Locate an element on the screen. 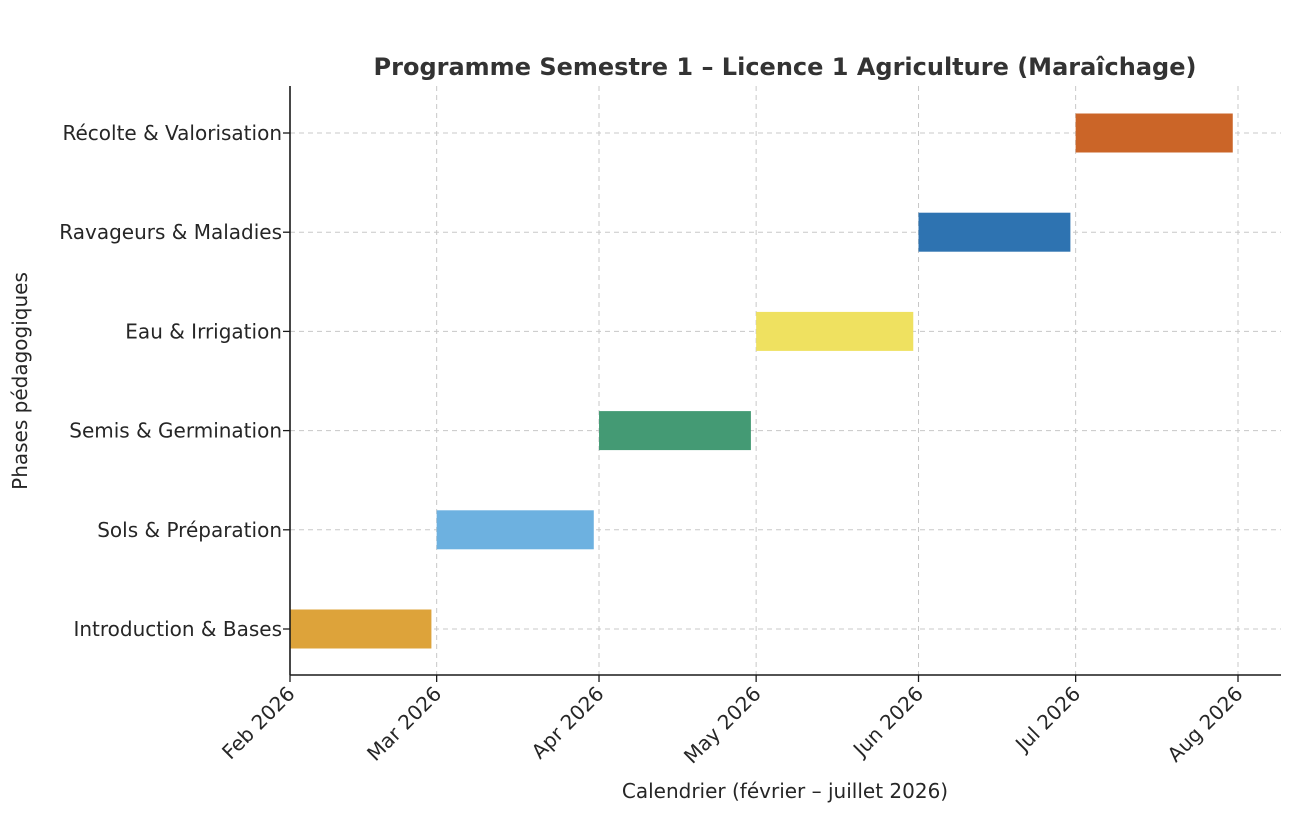 This screenshot has height=825, width=1290. y-tick-label: Récolte & Valorisation is located at coordinates (173, 133).